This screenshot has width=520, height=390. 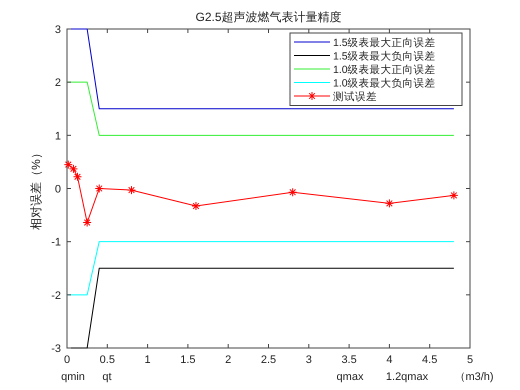 What do you see at coordinates (188, 360) in the screenshot?
I see `x-tick-label: 1.5` at bounding box center [188, 360].